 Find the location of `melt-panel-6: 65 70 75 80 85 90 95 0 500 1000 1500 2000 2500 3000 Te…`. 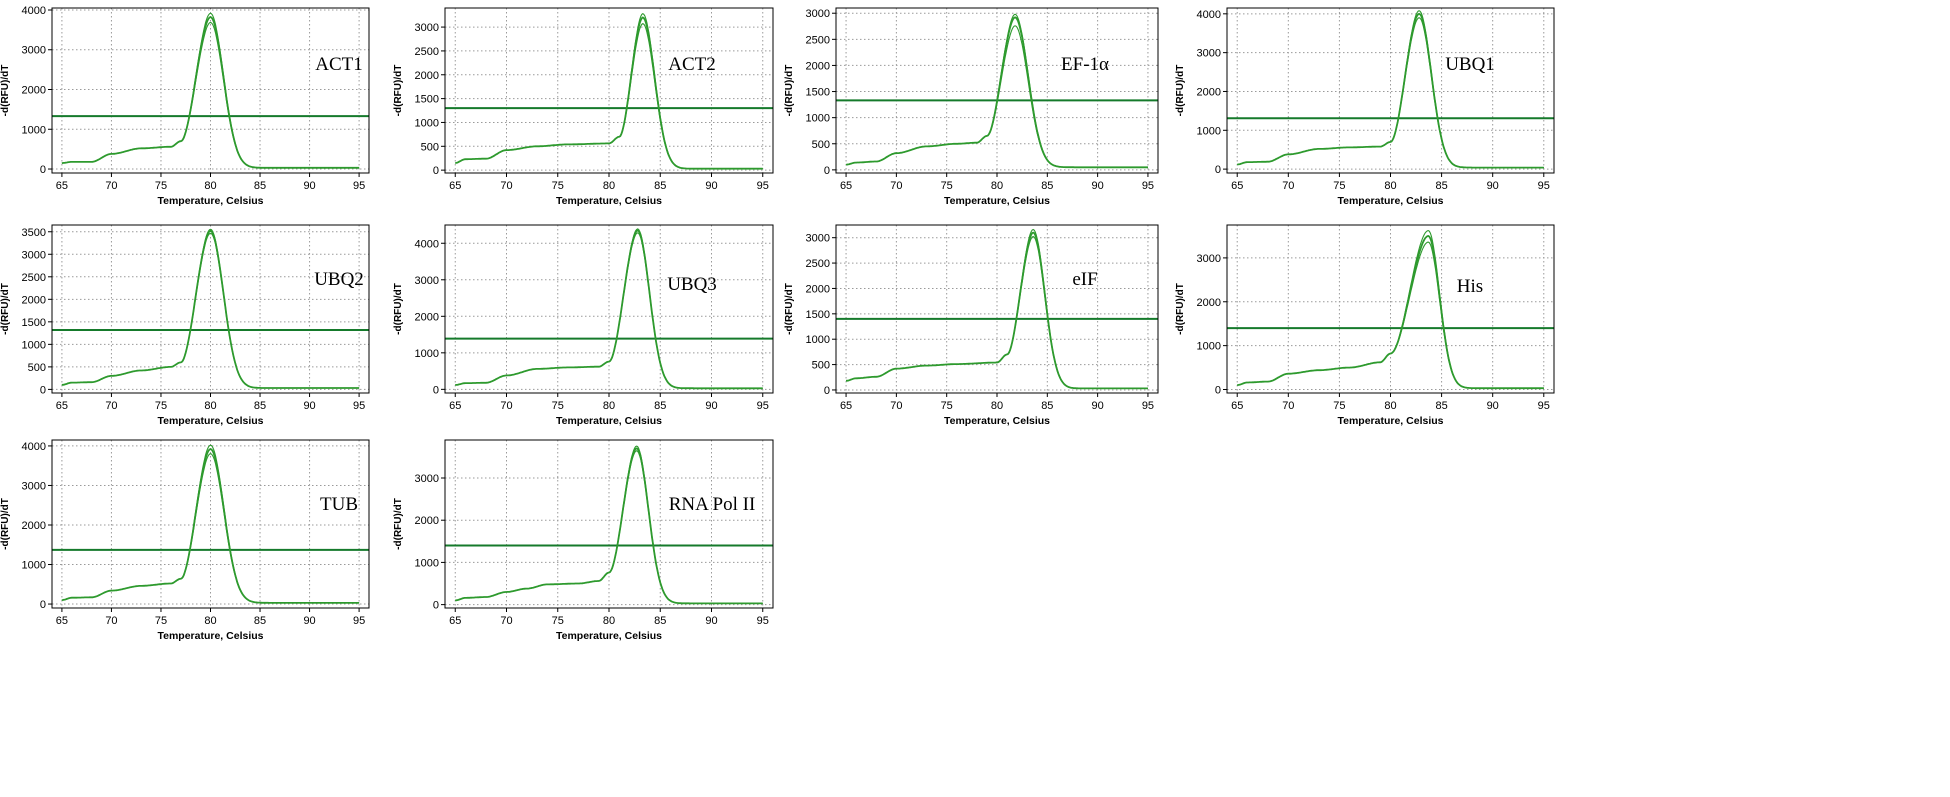

melt-panel-6: 65 70 75 80 85 90 95 0 500 1000 1500 2000 2500 3000 Te… is located at coordinates (971, 325).